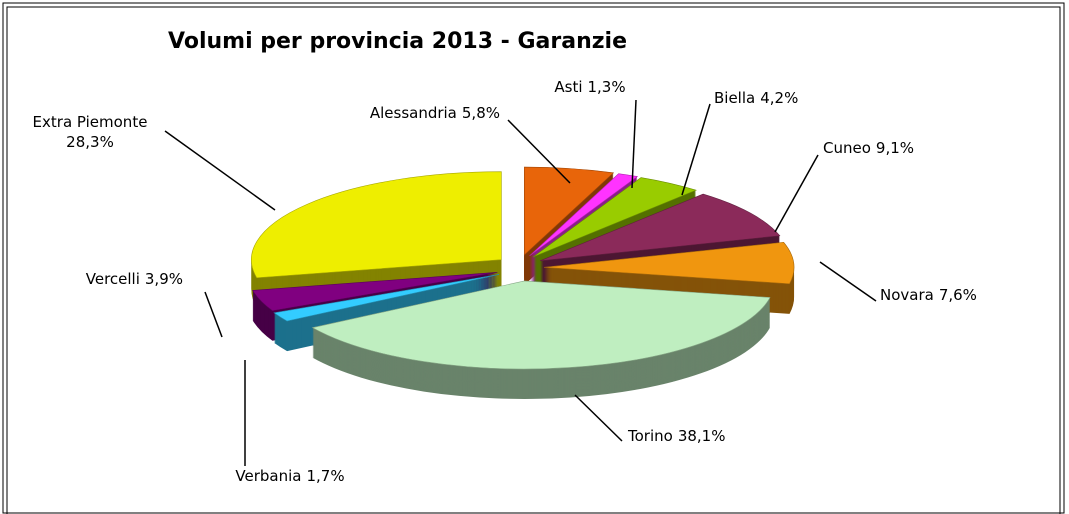 The width and height of the screenshot is (1069, 514). Describe the element at coordinates (895, 148) in the screenshot. I see `value-label: 9,1%` at that location.